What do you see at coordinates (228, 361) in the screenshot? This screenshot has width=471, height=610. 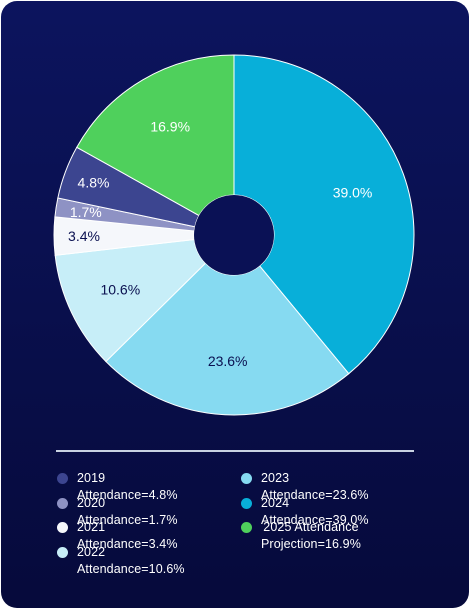 I see `slice-data-label: 23.6%` at bounding box center [228, 361].